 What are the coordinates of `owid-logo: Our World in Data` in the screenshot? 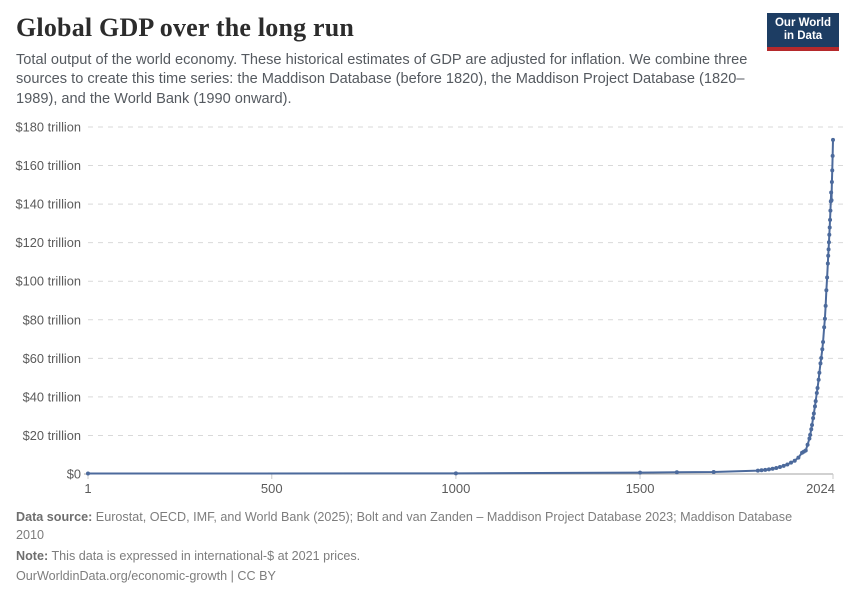 It's located at (803, 32).